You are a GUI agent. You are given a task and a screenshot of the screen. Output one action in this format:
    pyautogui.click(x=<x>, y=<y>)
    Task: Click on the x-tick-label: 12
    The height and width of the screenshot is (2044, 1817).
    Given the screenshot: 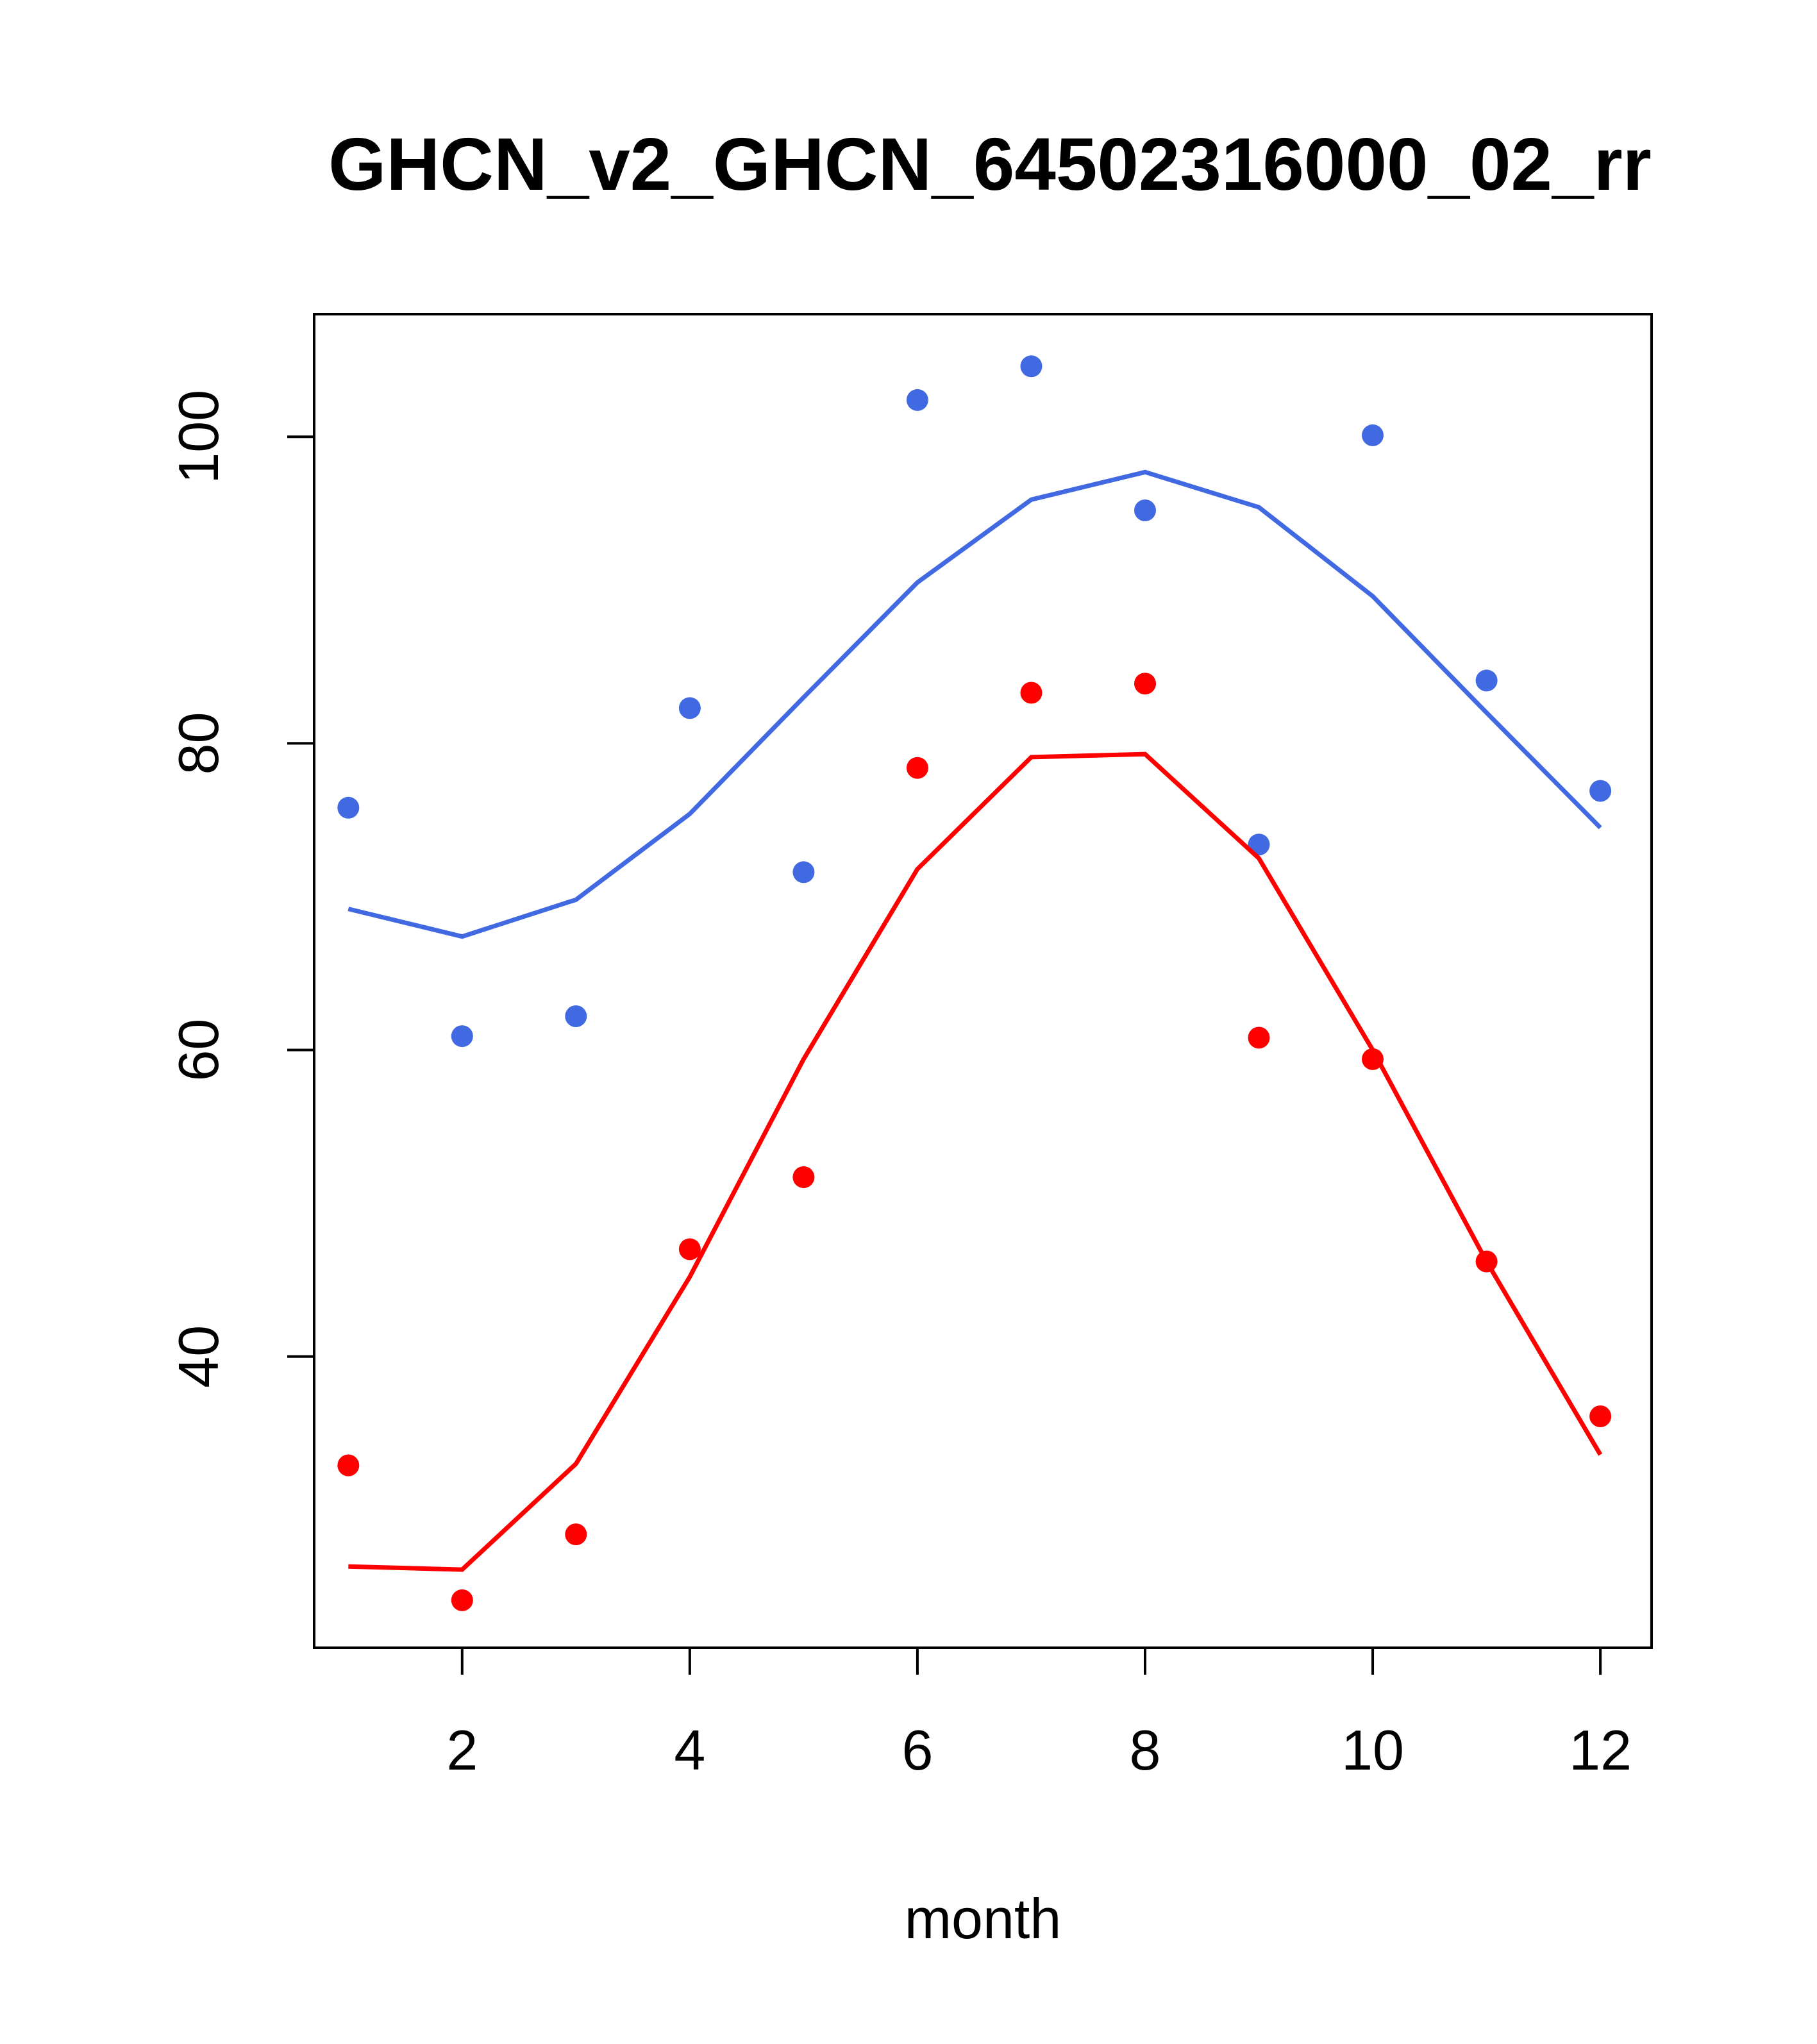 What is the action you would take?
    pyautogui.click(x=1601, y=1750)
    